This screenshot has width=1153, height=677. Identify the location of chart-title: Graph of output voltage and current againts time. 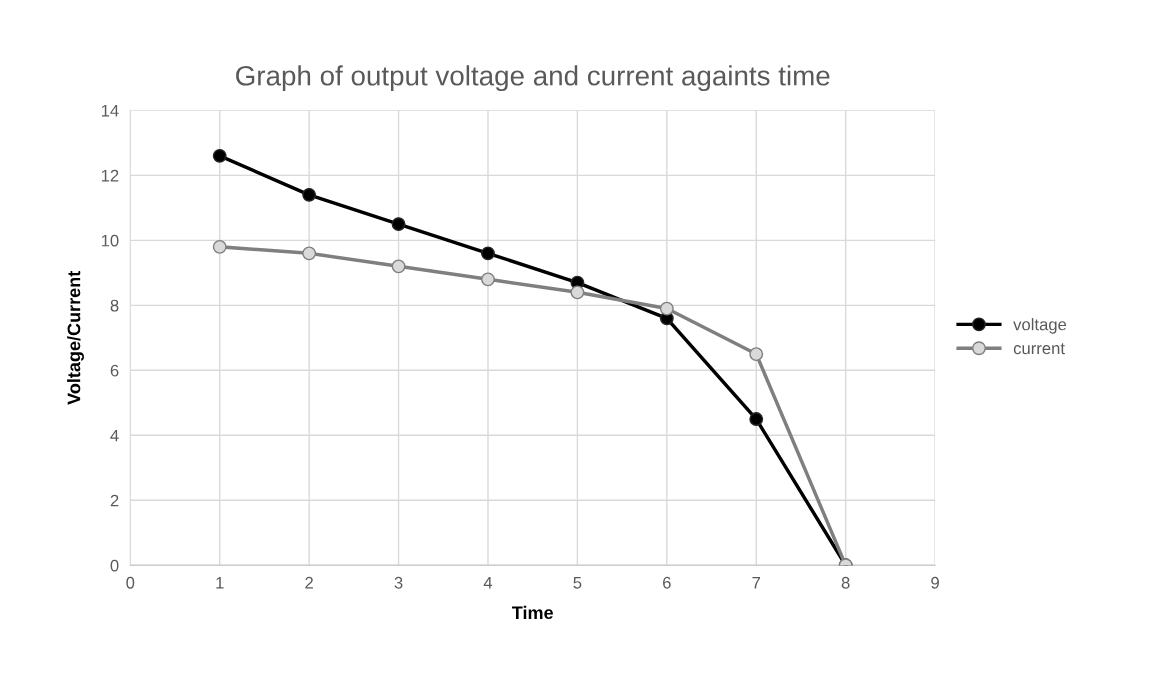
(533, 78).